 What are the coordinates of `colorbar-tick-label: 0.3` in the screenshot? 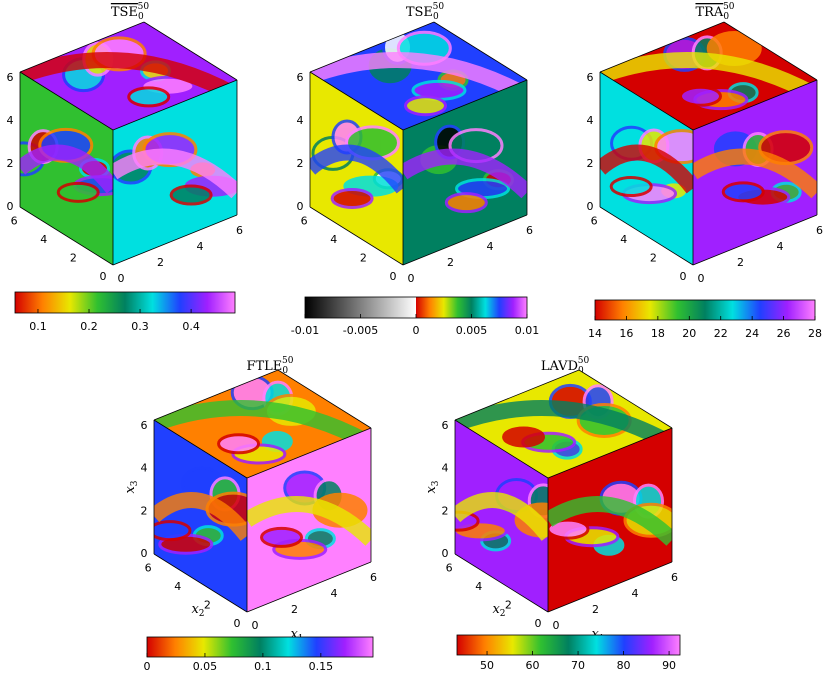 It's located at (140, 326).